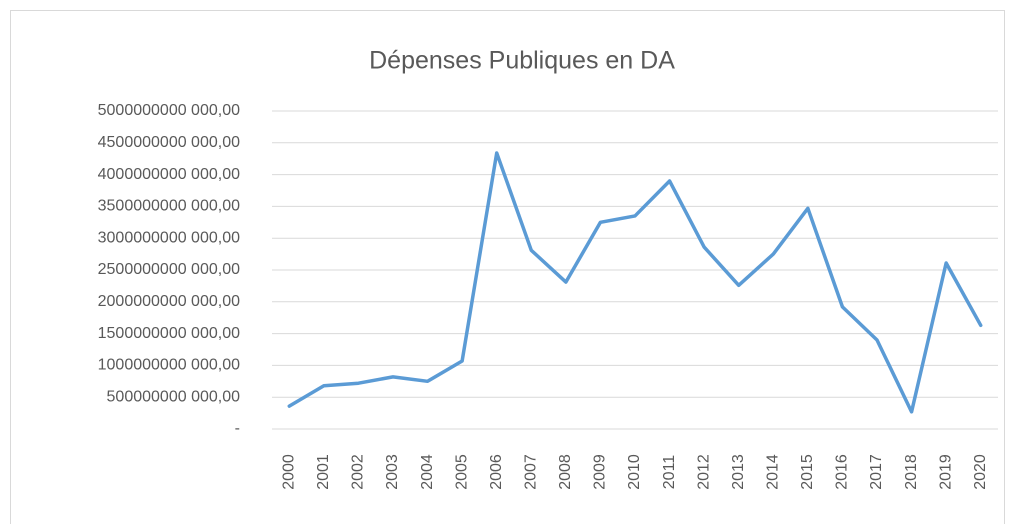 The width and height of the screenshot is (1015, 524). Describe the element at coordinates (289, 472) in the screenshot. I see `x-tick-label: 2000` at that location.